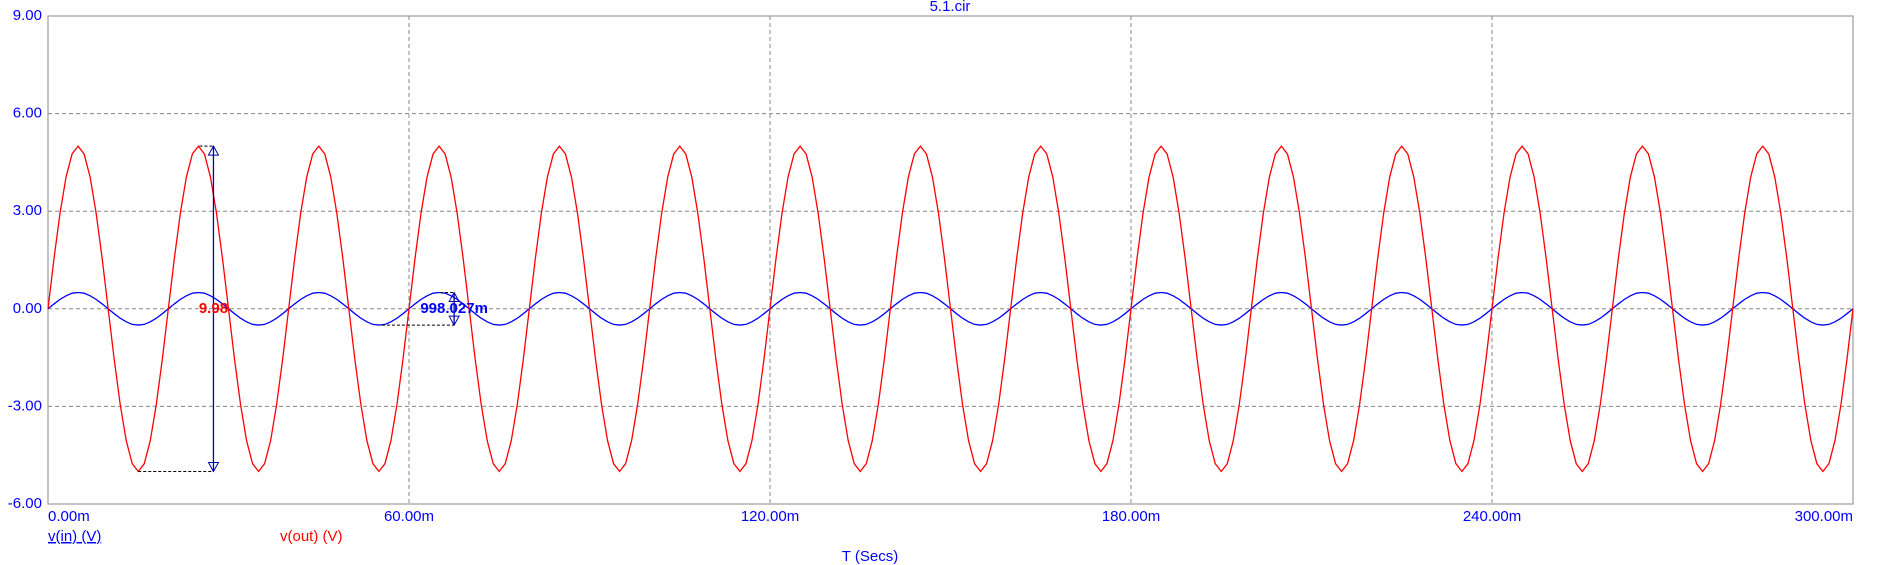  What do you see at coordinates (25, 405) in the screenshot?
I see `y-tick-label: -3.00` at bounding box center [25, 405].